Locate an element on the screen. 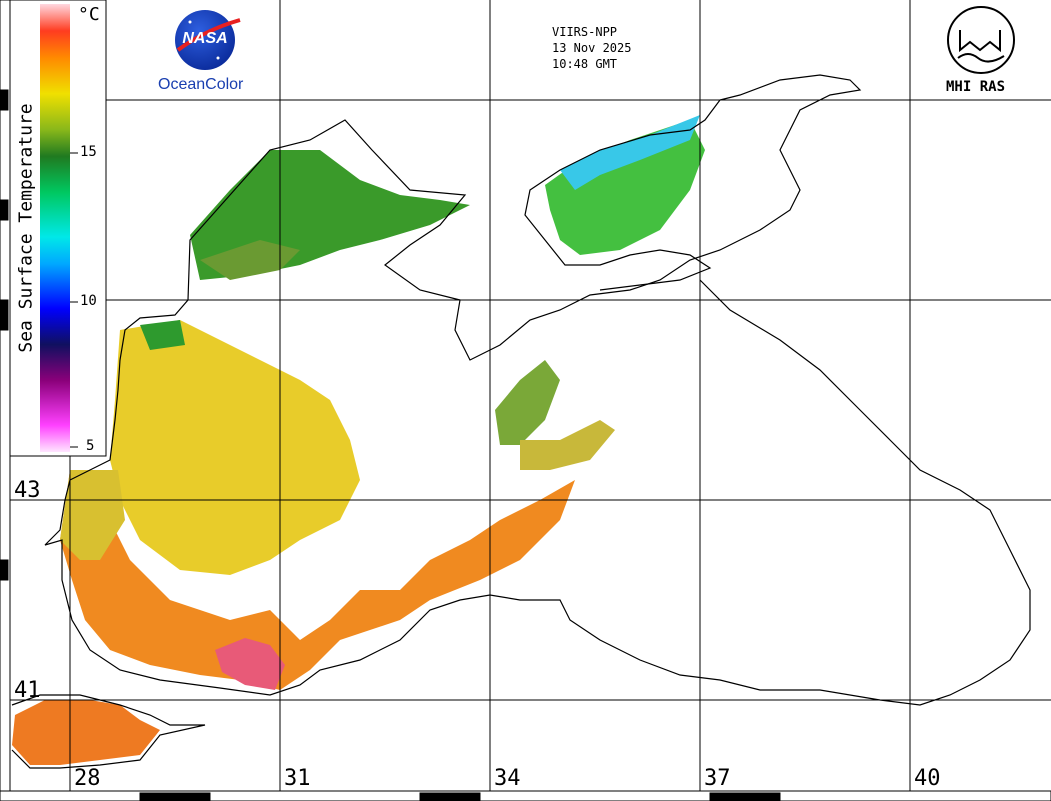  colorbar is located at coordinates (58, 228).